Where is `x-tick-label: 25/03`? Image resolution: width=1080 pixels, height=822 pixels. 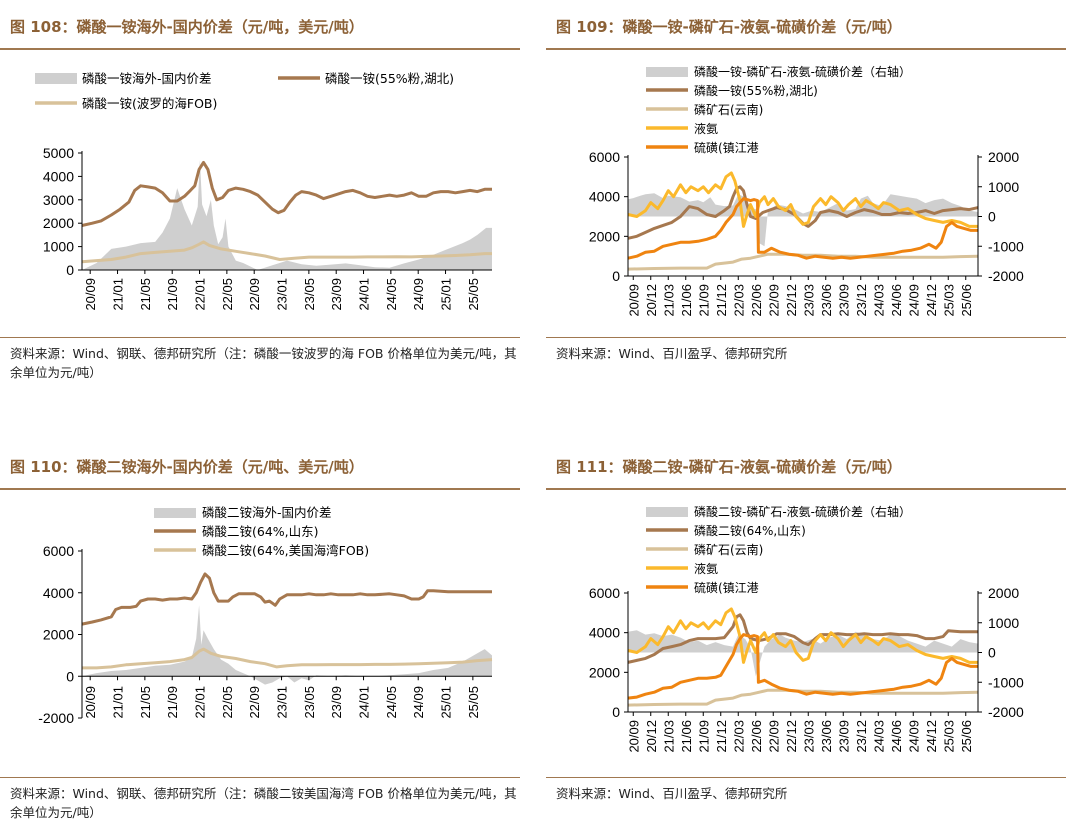 x-tick-label: 25/03 is located at coordinates (948, 300).